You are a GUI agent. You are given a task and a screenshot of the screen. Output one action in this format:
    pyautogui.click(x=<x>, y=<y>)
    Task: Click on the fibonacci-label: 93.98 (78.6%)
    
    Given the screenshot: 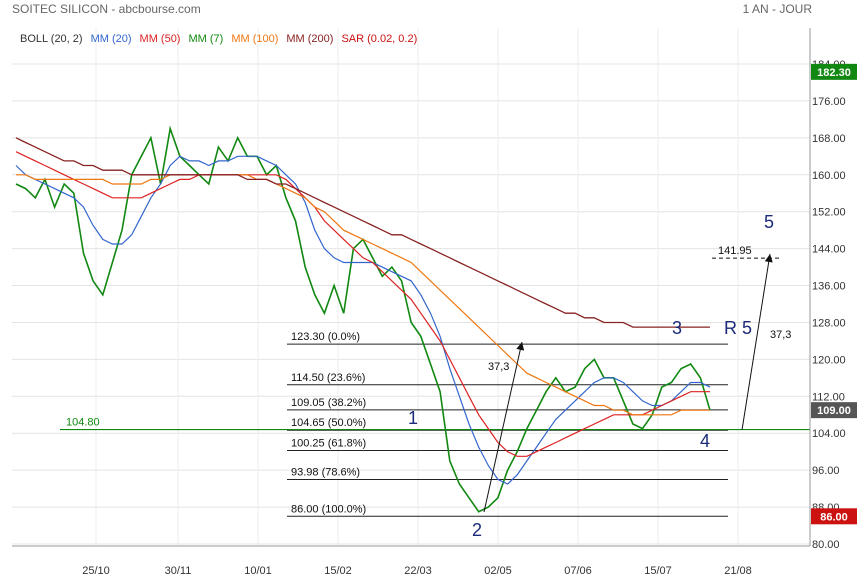 What is the action you would take?
    pyautogui.click(x=325, y=472)
    